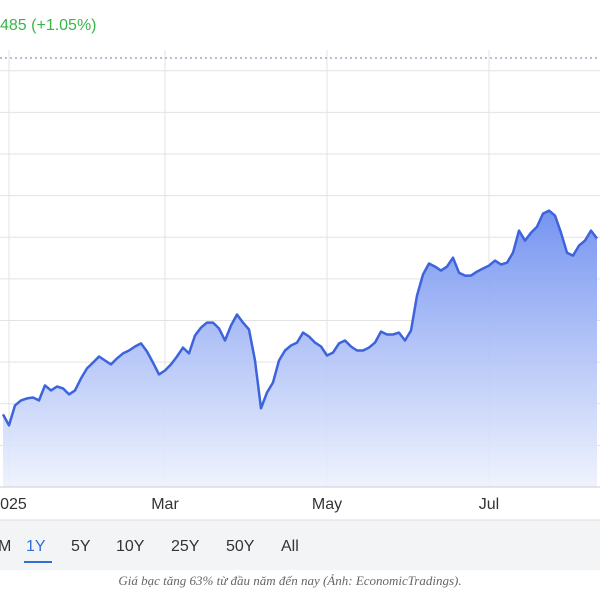 The width and height of the screenshot is (600, 600). What do you see at coordinates (185, 546) in the screenshot?
I see `range-button: 25Y` at bounding box center [185, 546].